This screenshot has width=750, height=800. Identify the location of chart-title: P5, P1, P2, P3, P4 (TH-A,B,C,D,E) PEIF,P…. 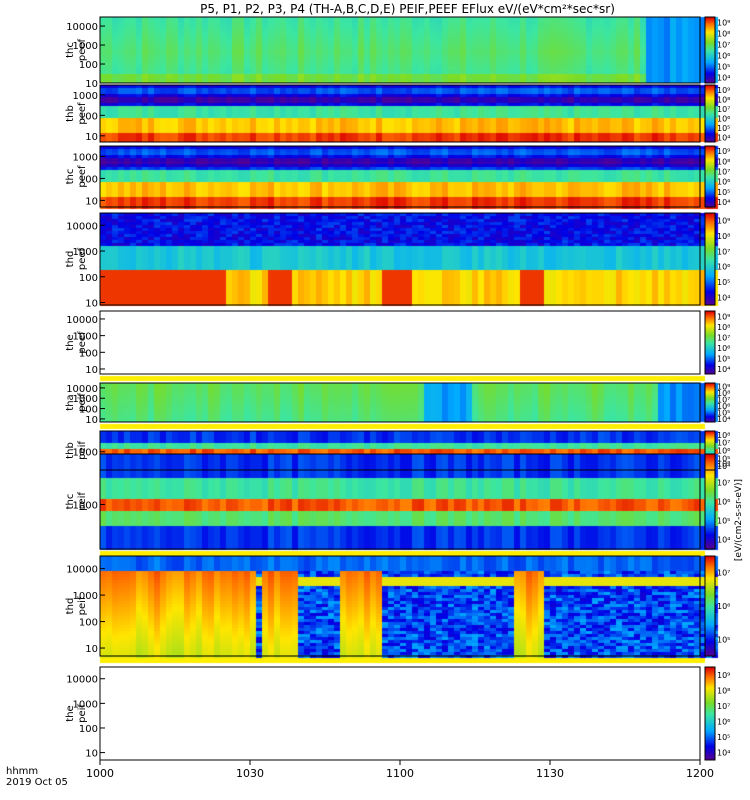
(407, 9).